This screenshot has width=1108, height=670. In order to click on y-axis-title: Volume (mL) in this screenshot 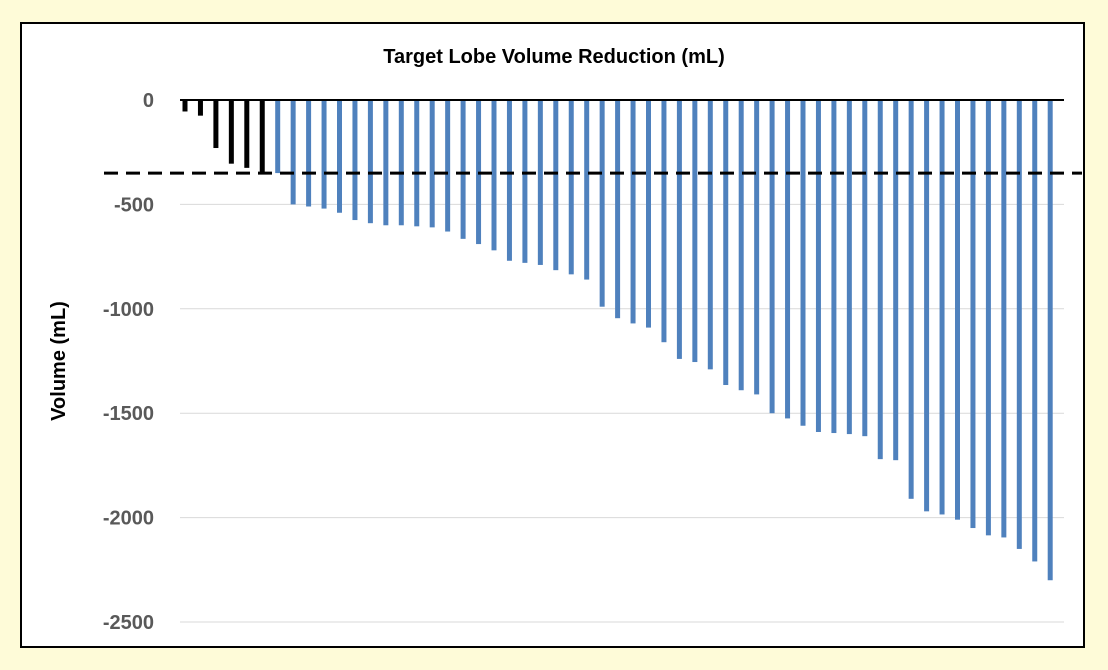, I will do `click(59, 361)`.